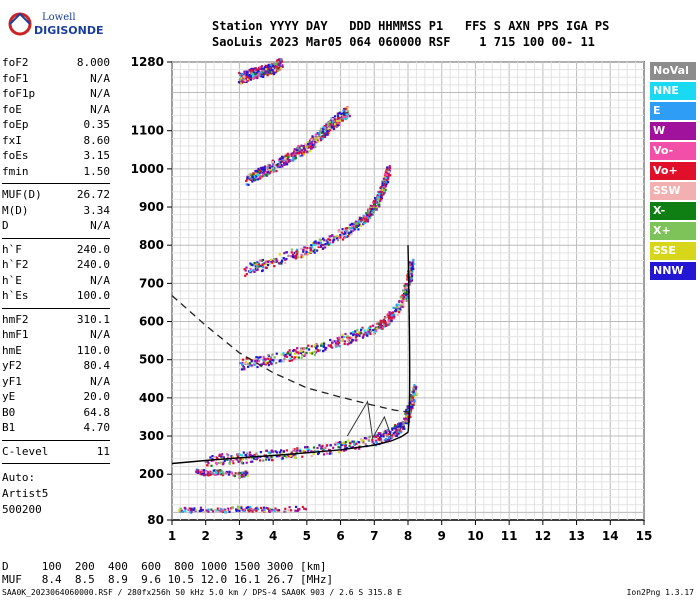 The width and height of the screenshot is (700, 600). What do you see at coordinates (56, 212) in the screenshot?
I see `param-row: M(D) 3.34` at bounding box center [56, 212].